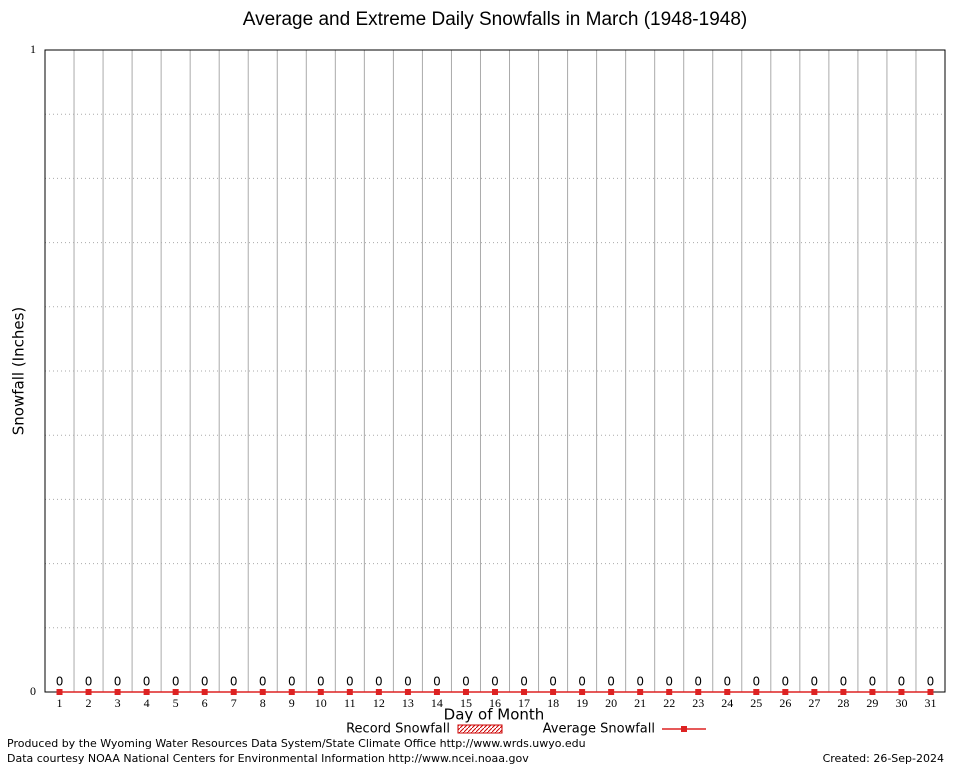 The height and width of the screenshot is (768, 954). Describe the element at coordinates (872, 703) in the screenshot. I see `x-tick-label: 29` at that location.